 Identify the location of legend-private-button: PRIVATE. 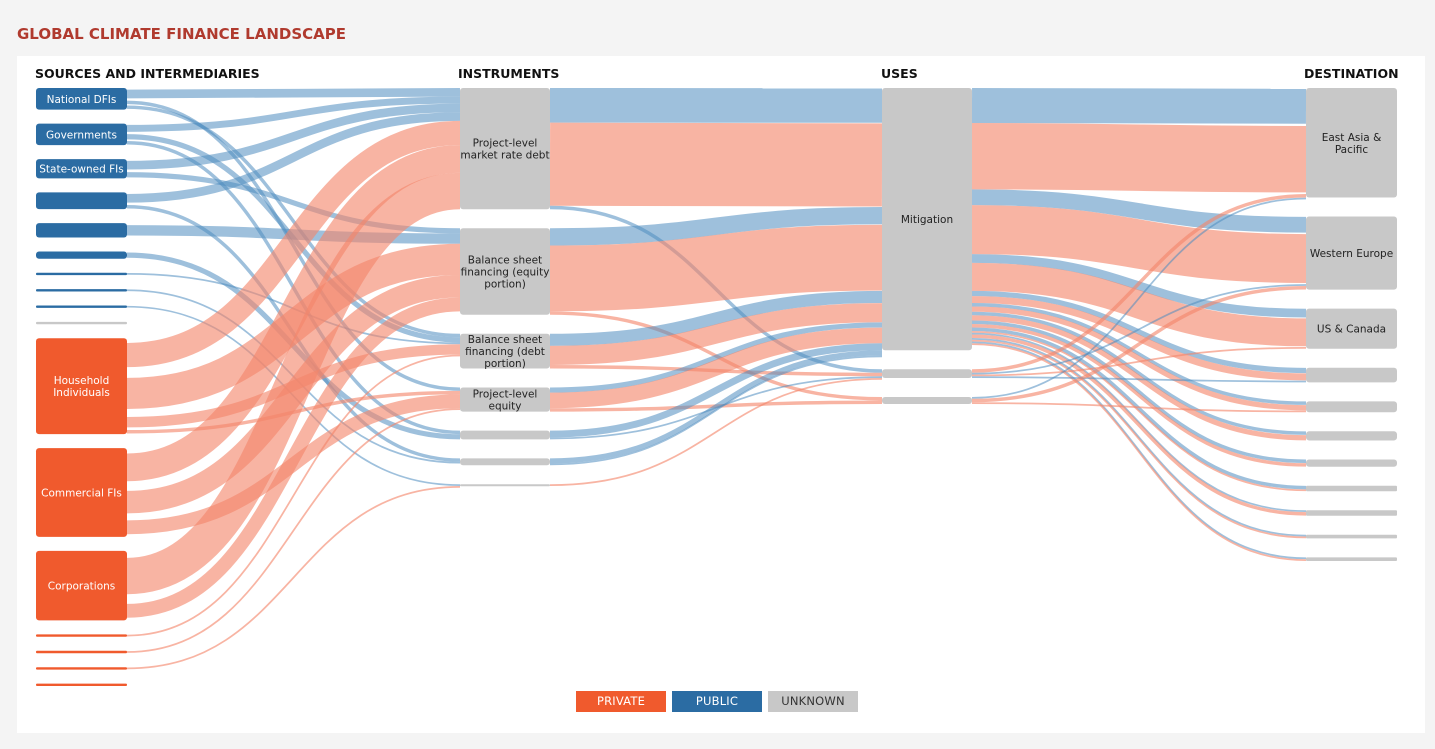
(621, 701).